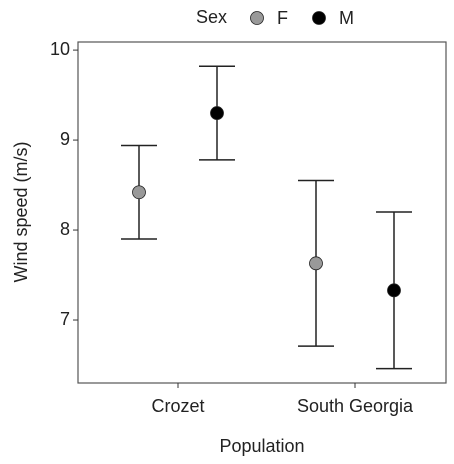  Describe the element at coordinates (65, 229) in the screenshot. I see `y-tick-label: 8` at that location.